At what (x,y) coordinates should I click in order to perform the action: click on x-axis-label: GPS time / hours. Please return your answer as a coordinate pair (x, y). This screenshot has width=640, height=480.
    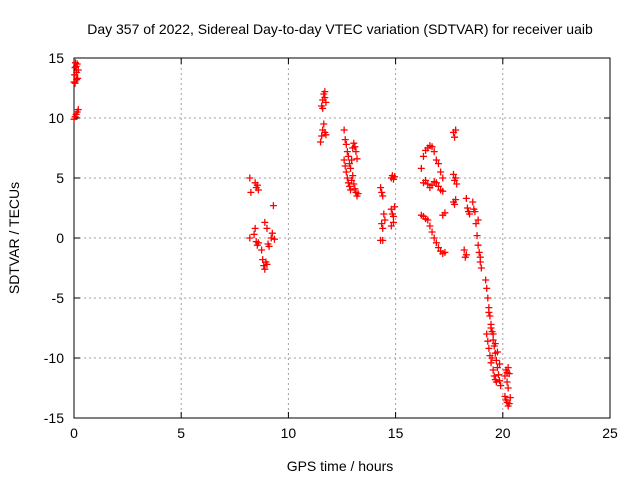
    Looking at the image, I should click on (340, 466).